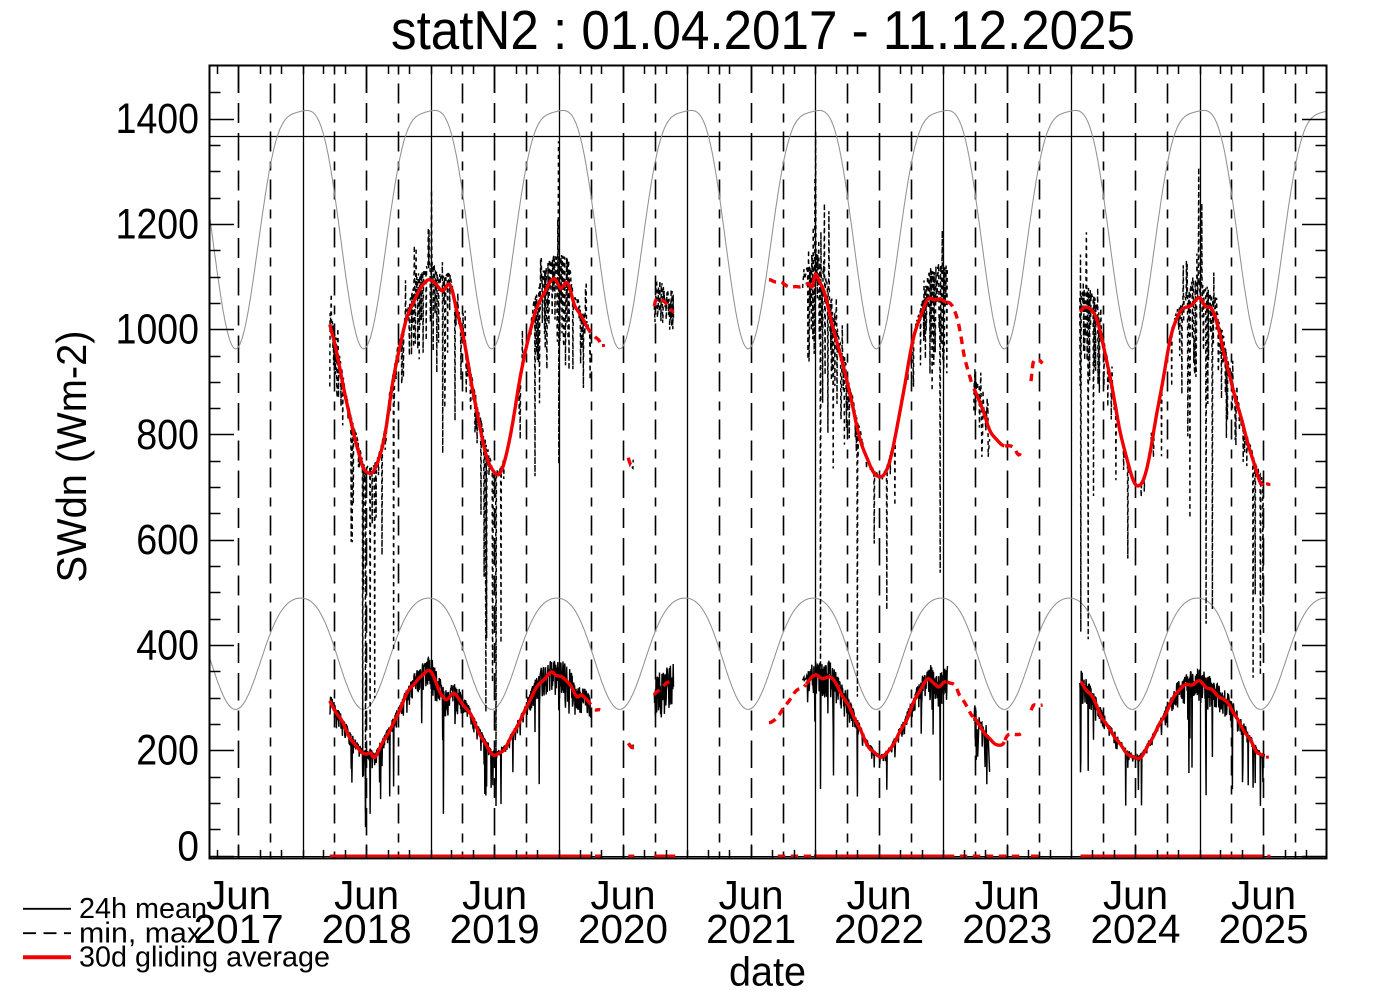 The height and width of the screenshot is (997, 1388). What do you see at coordinates (71, 457) in the screenshot?
I see `svg-text: SWdn (Wm-2)` at bounding box center [71, 457].